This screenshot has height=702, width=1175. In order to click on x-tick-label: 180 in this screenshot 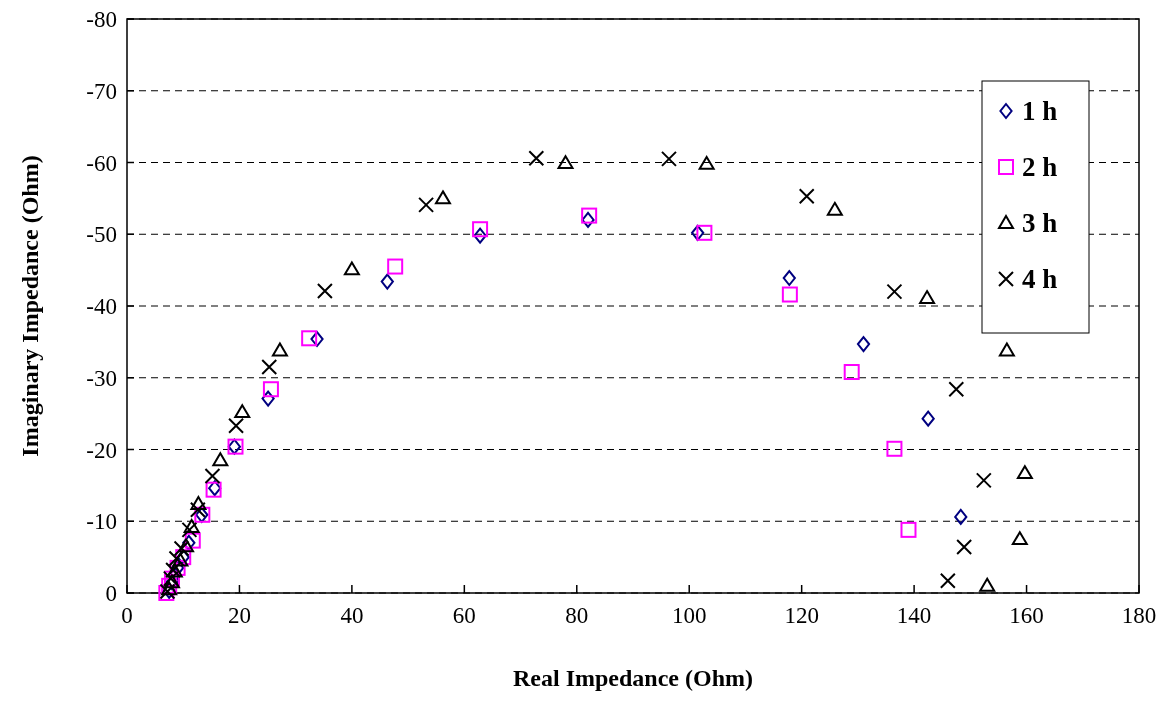, I will do `click(1139, 615)`.